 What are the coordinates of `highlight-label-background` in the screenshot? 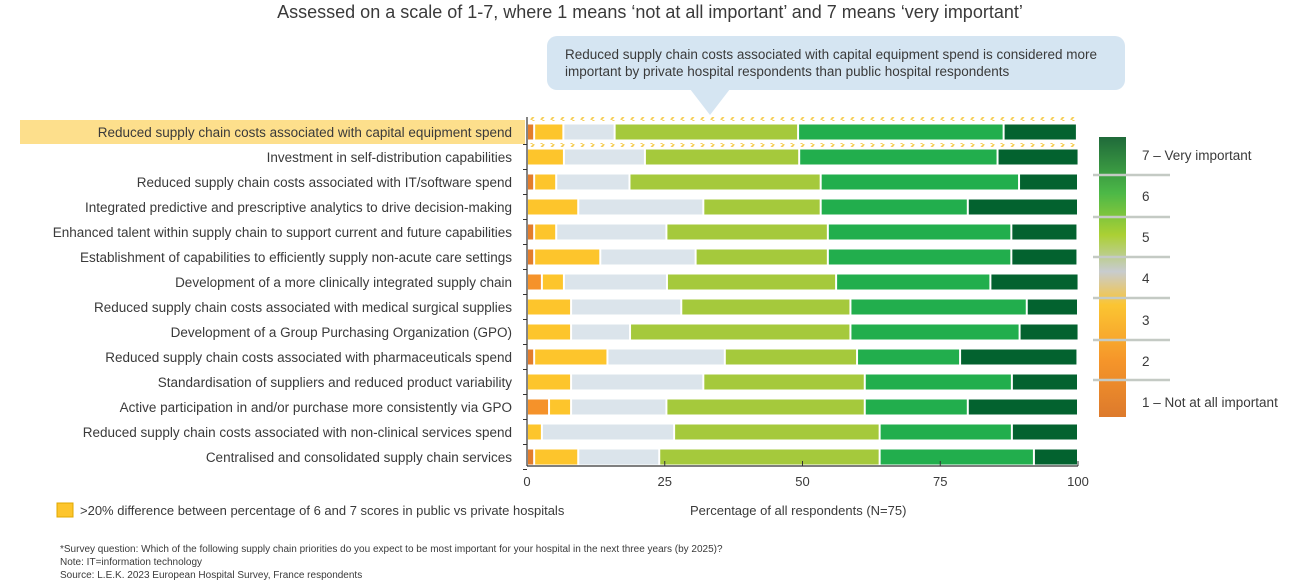 It's located at (272, 132).